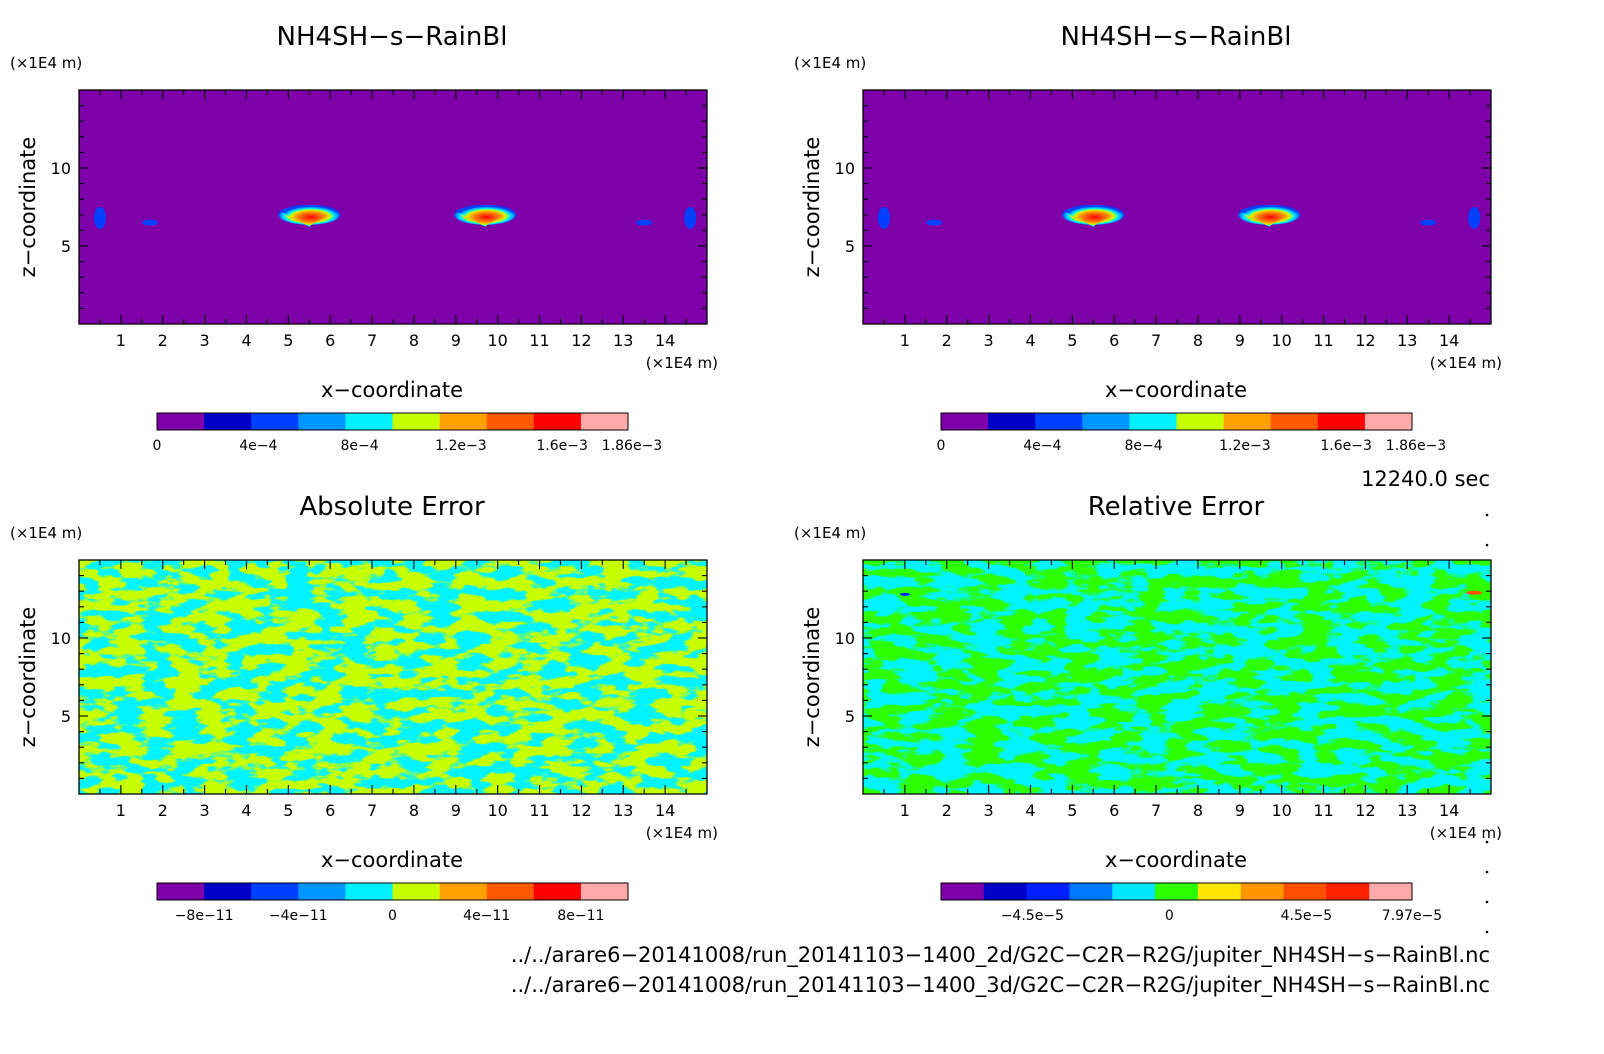 The height and width of the screenshot is (1054, 1604). What do you see at coordinates (1474, 592) in the screenshot?
I see `error-spot` at bounding box center [1474, 592].